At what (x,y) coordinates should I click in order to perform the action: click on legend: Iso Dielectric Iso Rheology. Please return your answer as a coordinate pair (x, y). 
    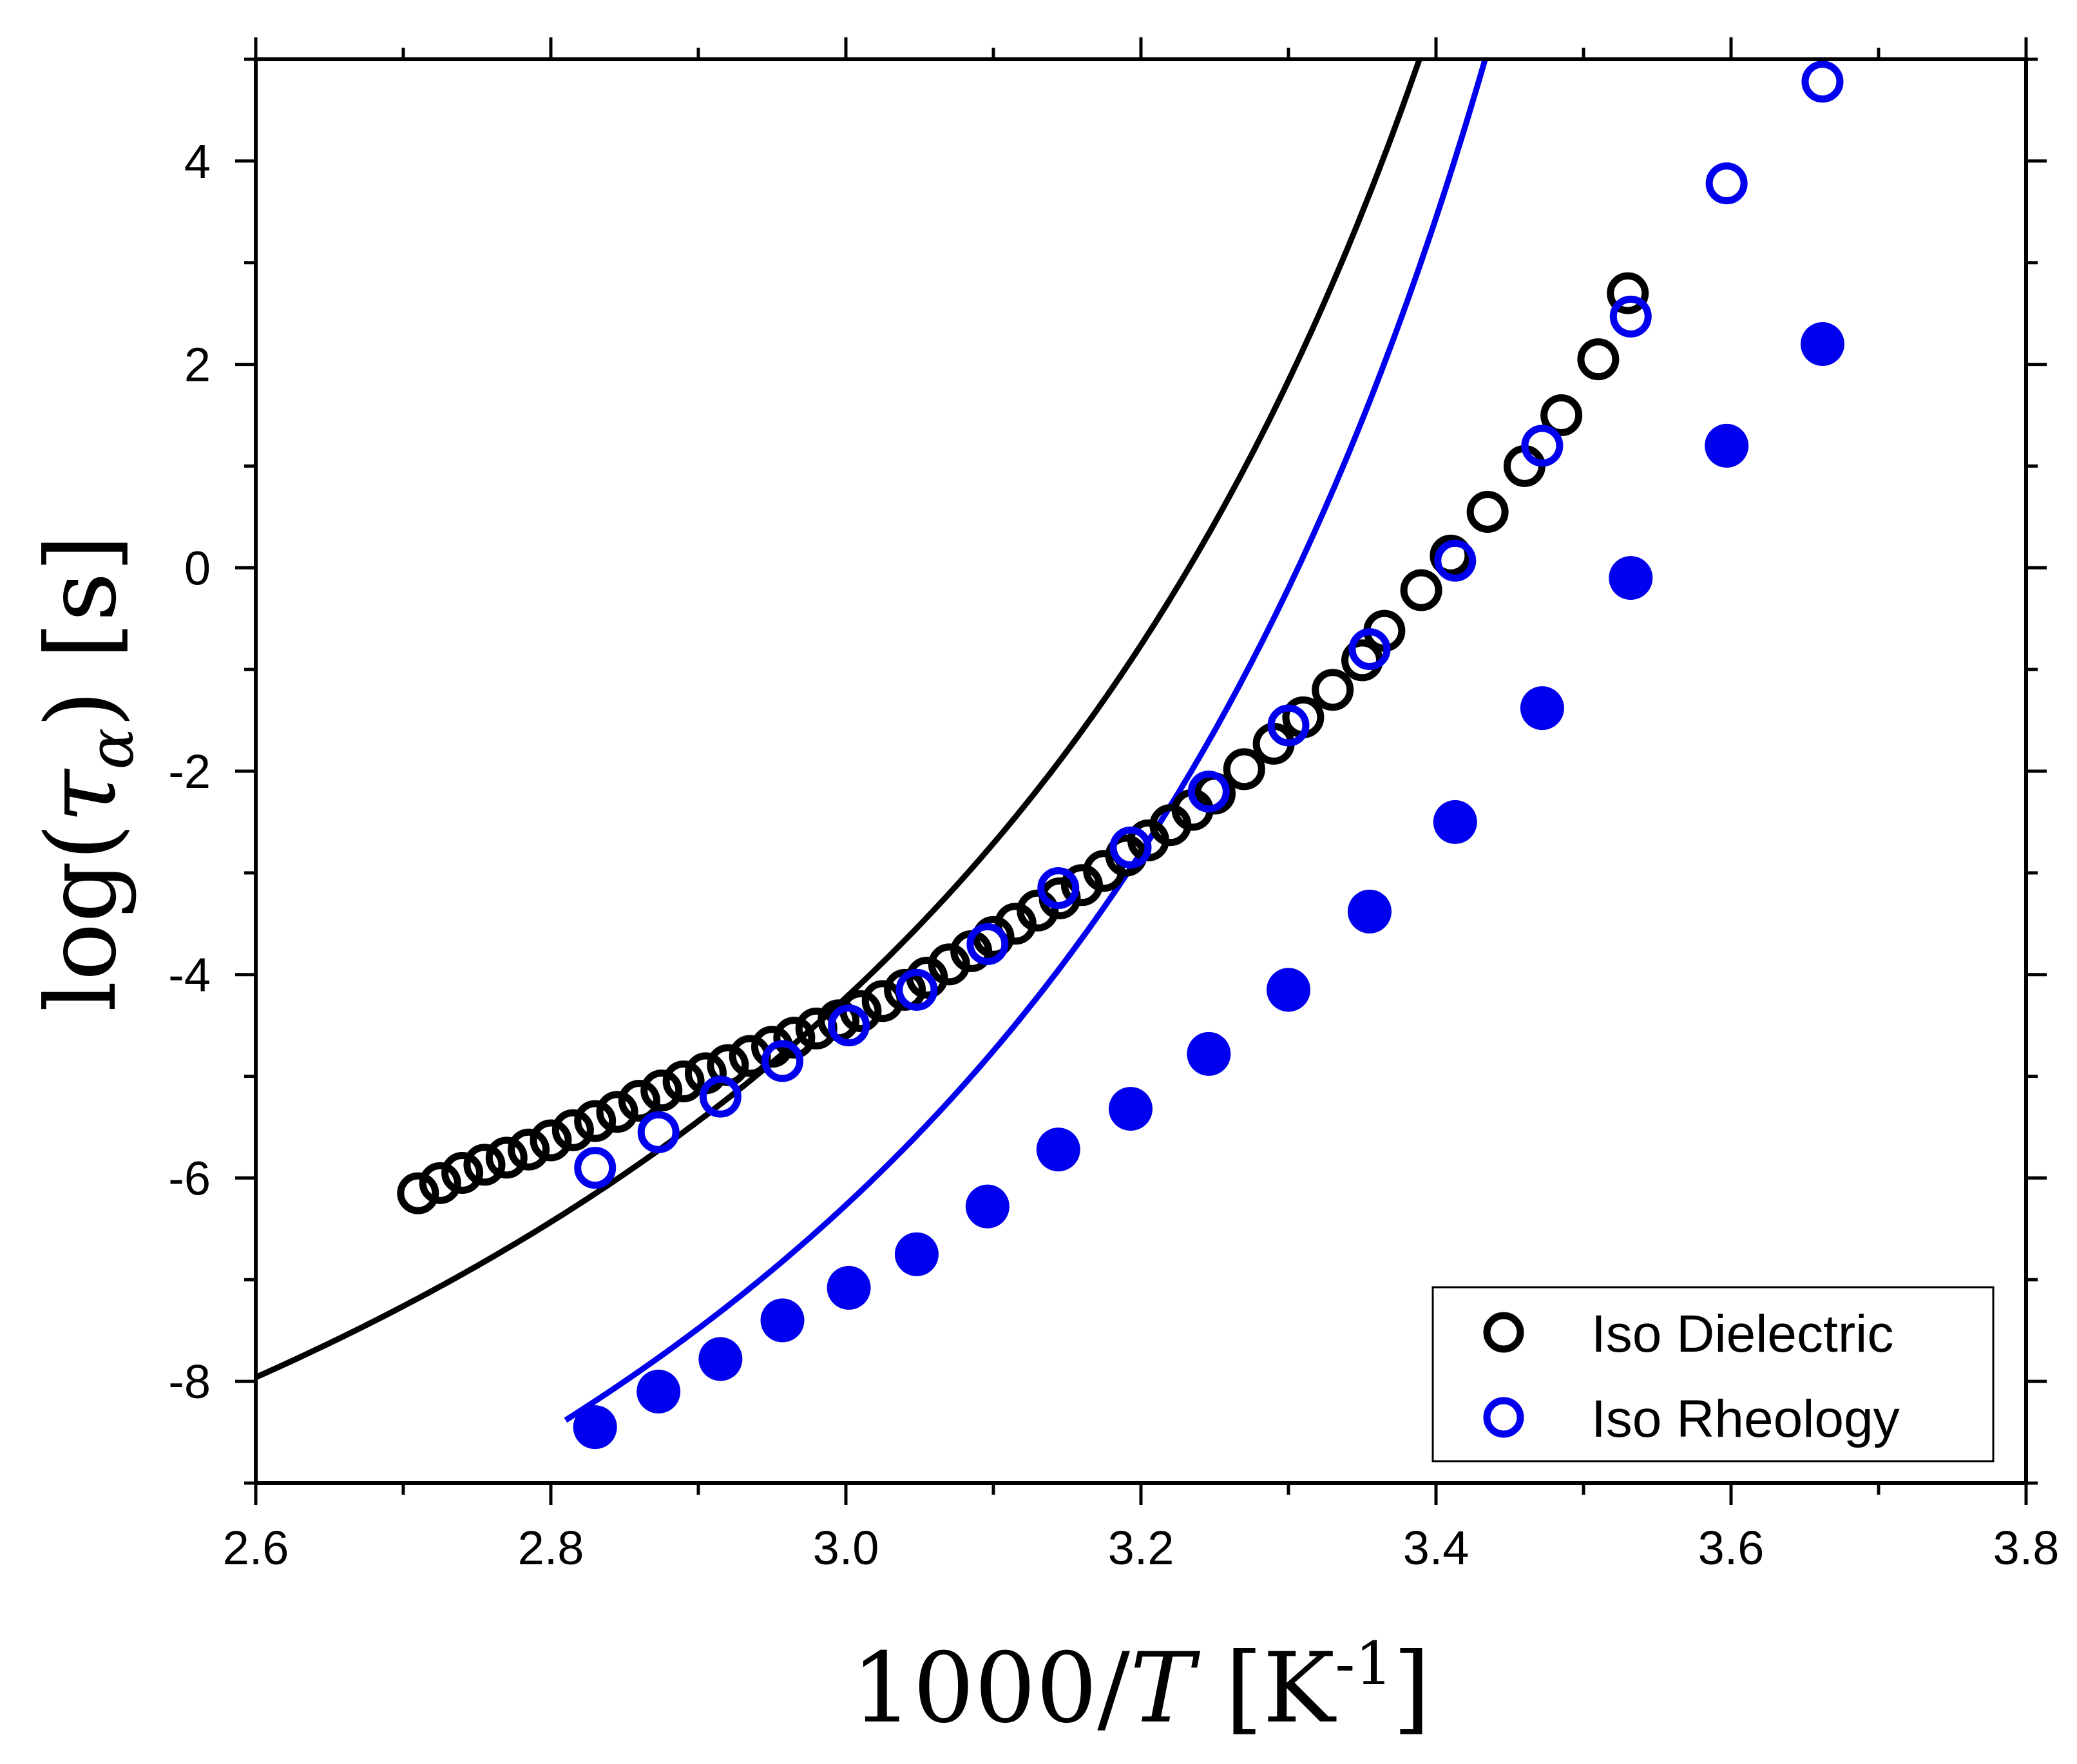
    Looking at the image, I should click on (1713, 1374).